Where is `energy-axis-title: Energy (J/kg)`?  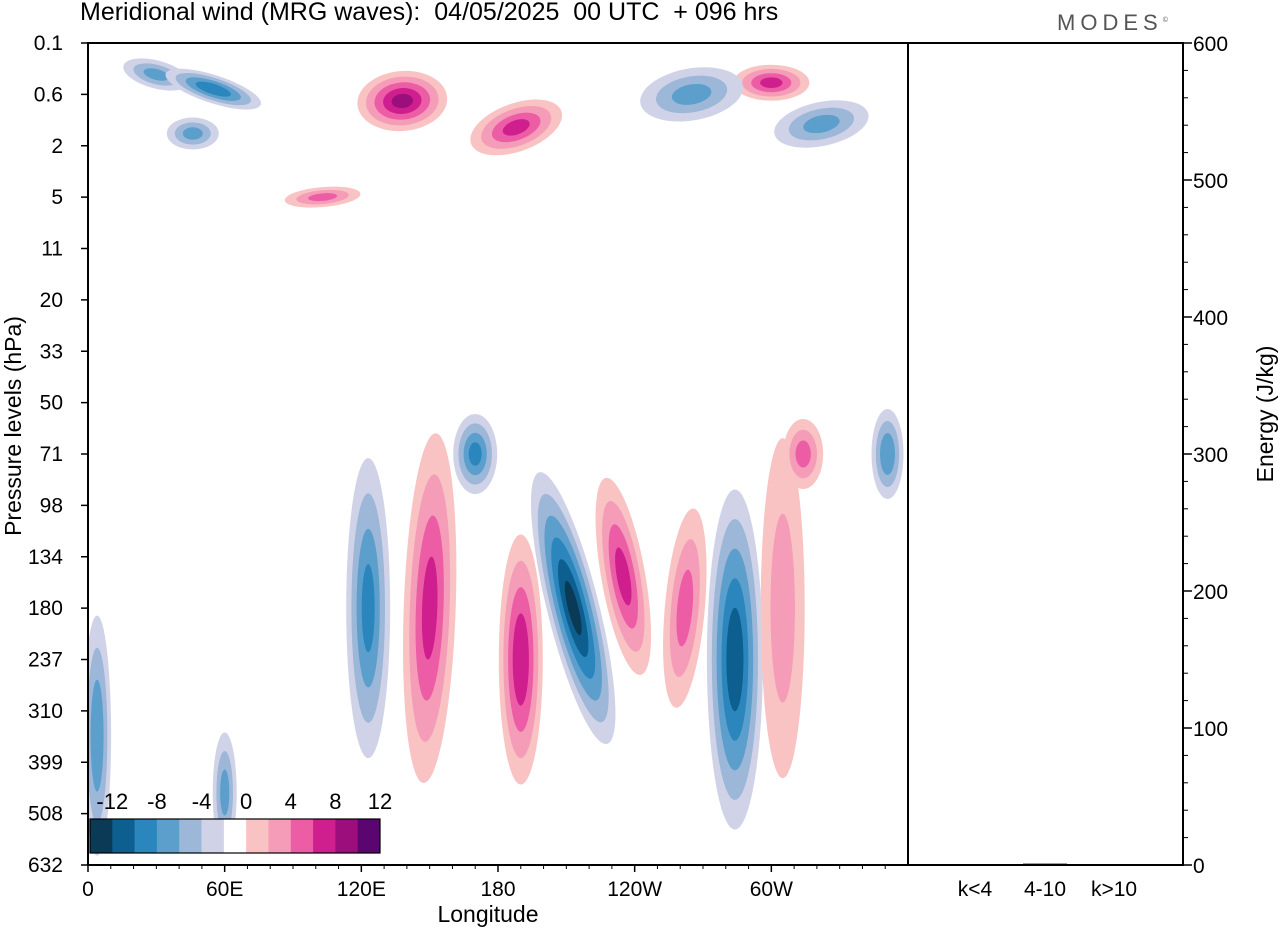
energy-axis-title: Energy (J/kg) is located at coordinates (1265, 414).